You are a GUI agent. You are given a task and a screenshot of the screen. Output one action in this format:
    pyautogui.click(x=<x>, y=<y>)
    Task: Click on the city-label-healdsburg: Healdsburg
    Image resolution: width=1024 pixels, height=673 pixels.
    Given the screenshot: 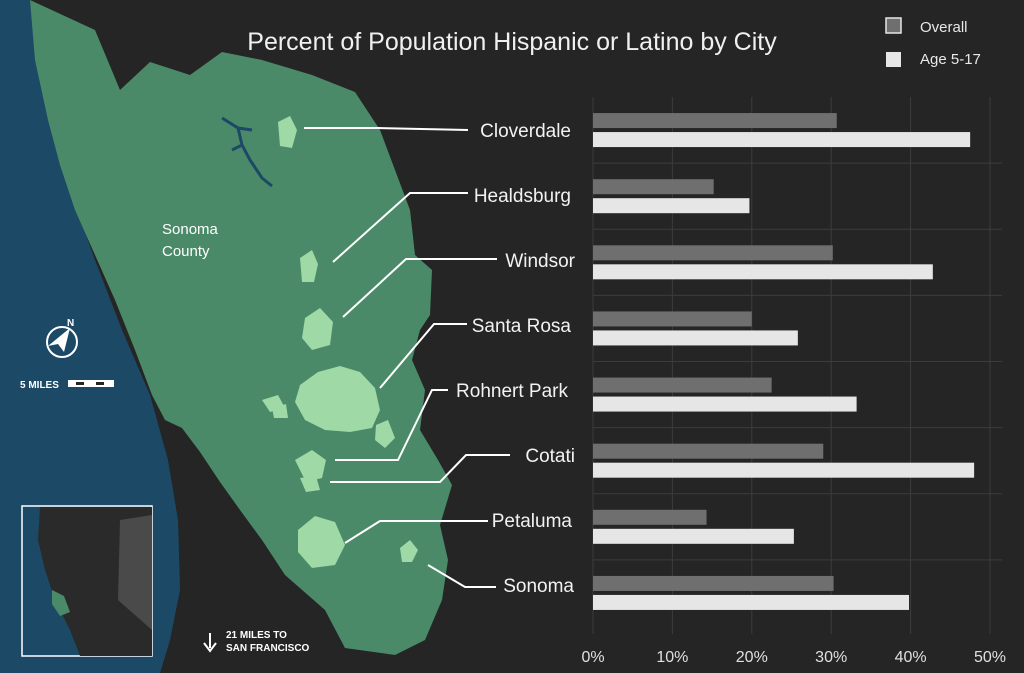 What is the action you would take?
    pyautogui.click(x=522, y=196)
    